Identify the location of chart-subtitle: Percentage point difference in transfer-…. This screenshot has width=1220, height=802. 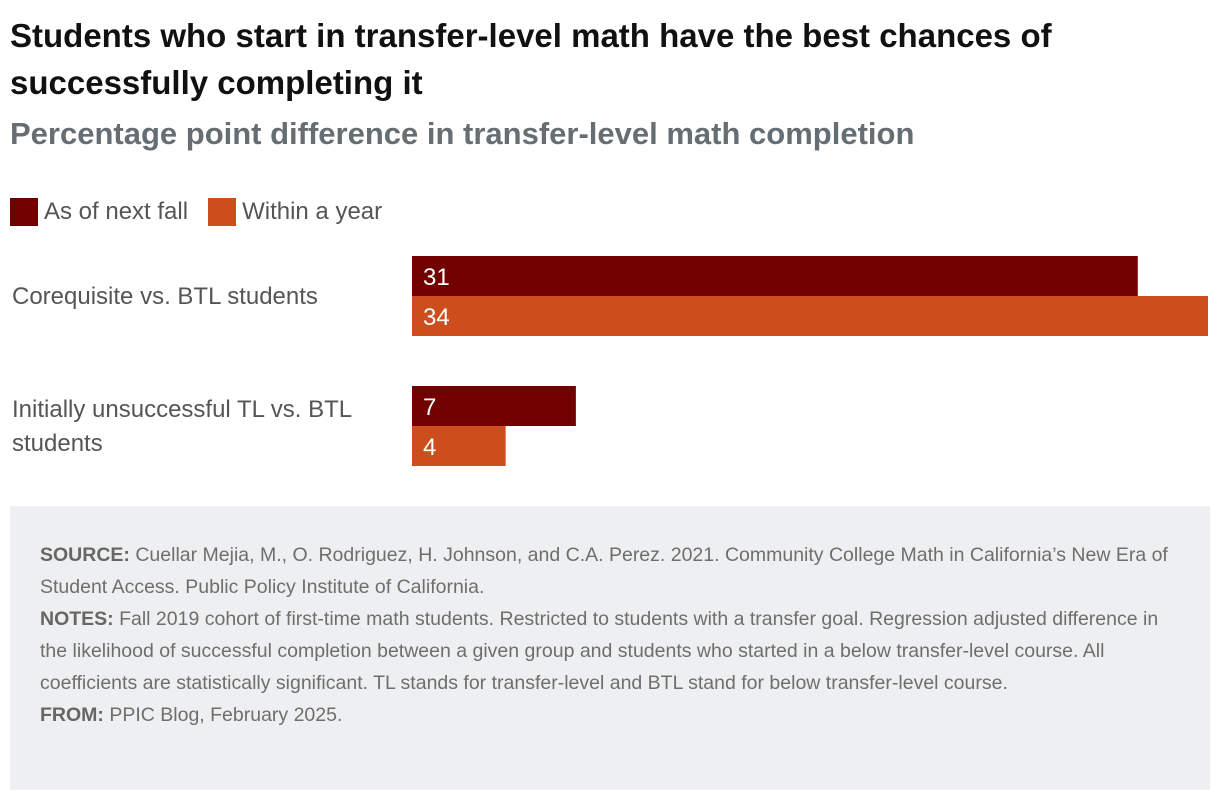
(462, 133).